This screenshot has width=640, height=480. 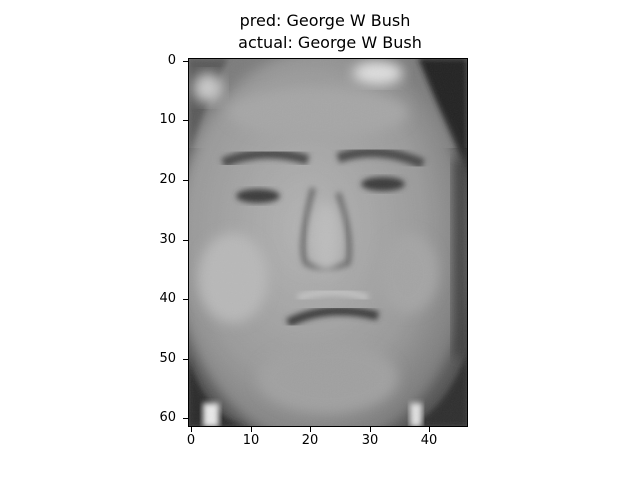 I want to click on y-tick-label: 40, so click(x=167, y=298).